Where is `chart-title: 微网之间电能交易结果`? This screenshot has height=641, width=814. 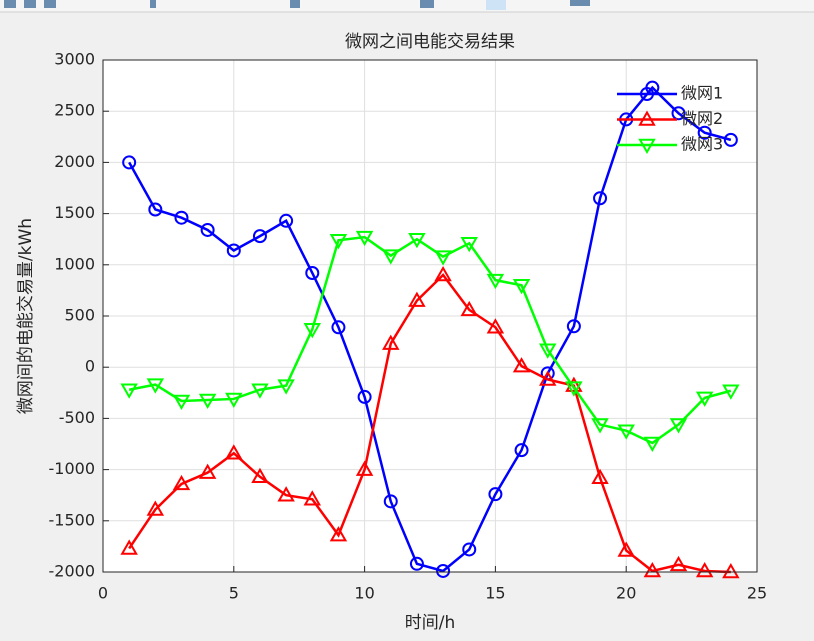
chart-title: 微网之间电能交易结果 is located at coordinates (430, 42).